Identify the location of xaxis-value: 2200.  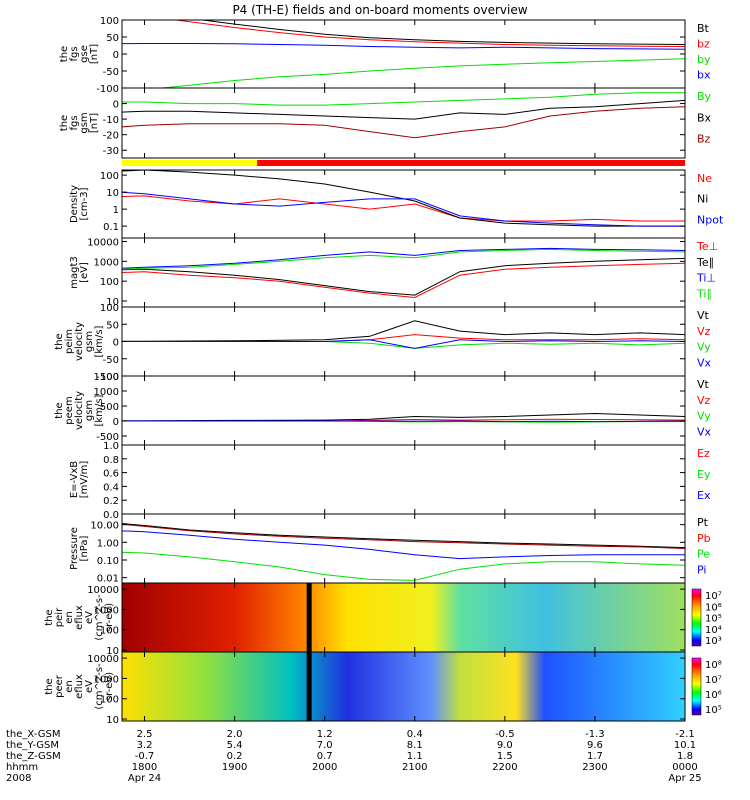
(504, 767).